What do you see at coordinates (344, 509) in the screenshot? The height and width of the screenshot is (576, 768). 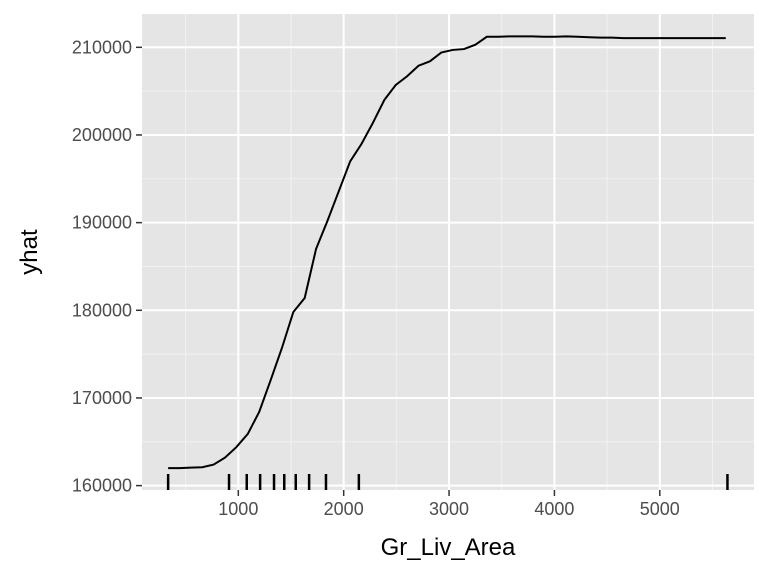 I see `x-tick-label: 2000` at bounding box center [344, 509].